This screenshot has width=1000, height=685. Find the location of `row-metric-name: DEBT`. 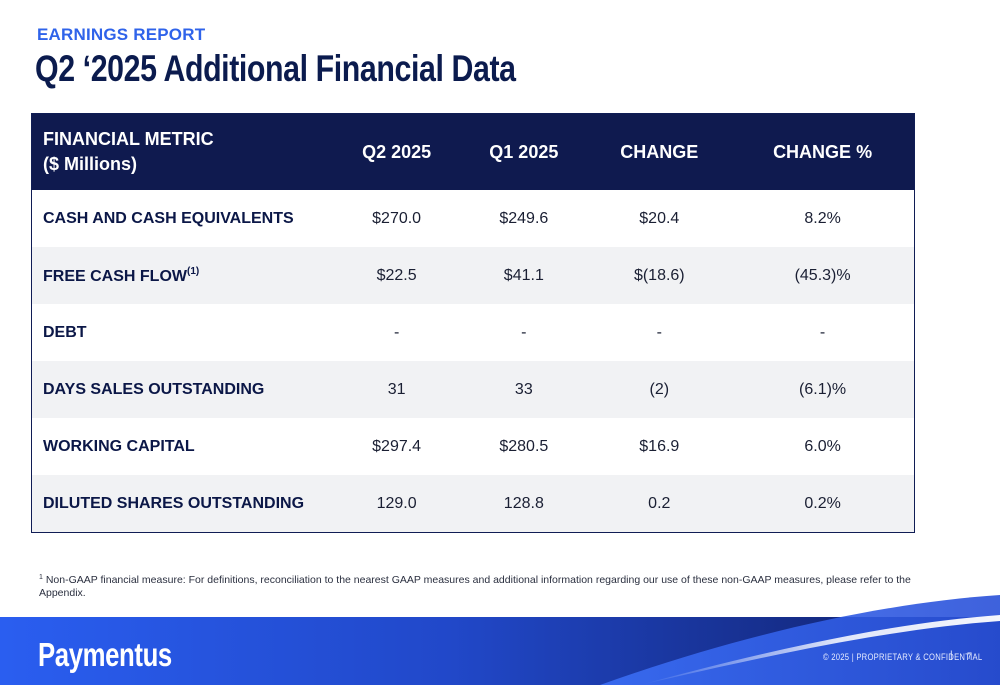

row-metric-name: DEBT is located at coordinates (182, 332).